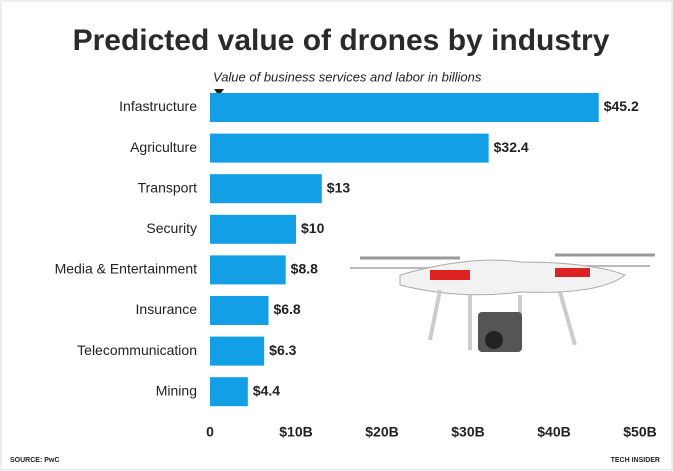 Image resolution: width=673 pixels, height=471 pixels. I want to click on chart-title: Predicted value of drones by industry, so click(341, 40).